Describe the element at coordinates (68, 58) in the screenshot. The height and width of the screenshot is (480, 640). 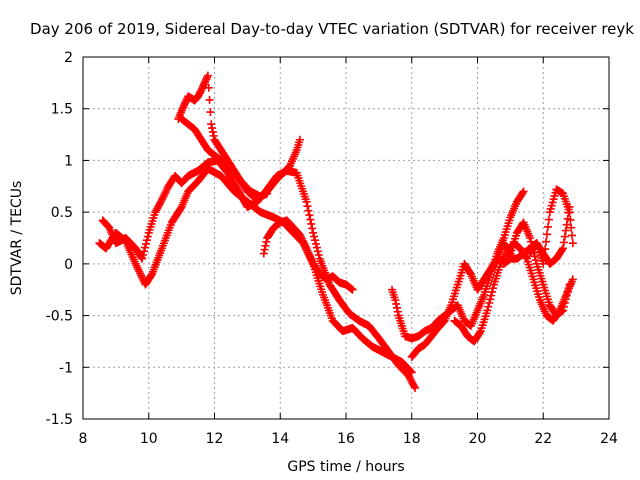
I see `y-tick-label: 2` at that location.